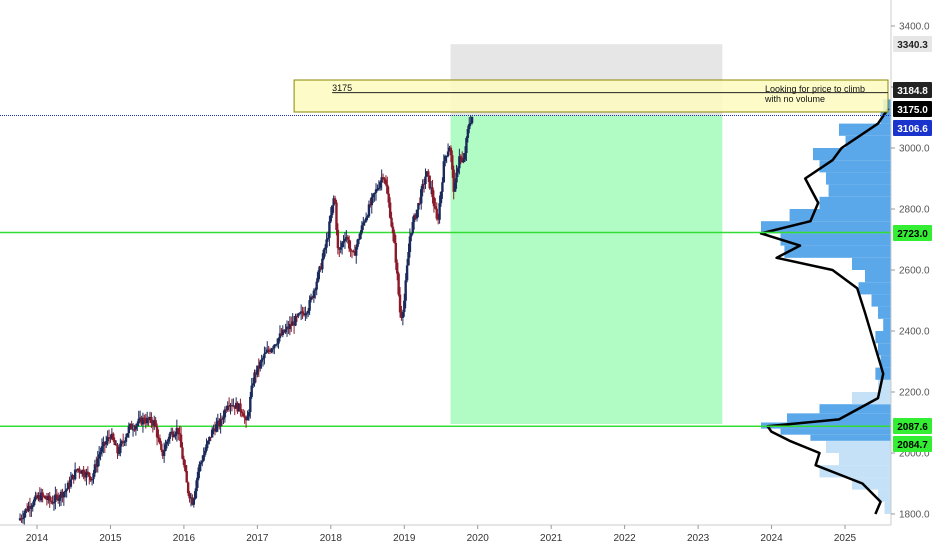  Describe the element at coordinates (914, 515) in the screenshot. I see `y-tick-label: 1800.0` at that location.